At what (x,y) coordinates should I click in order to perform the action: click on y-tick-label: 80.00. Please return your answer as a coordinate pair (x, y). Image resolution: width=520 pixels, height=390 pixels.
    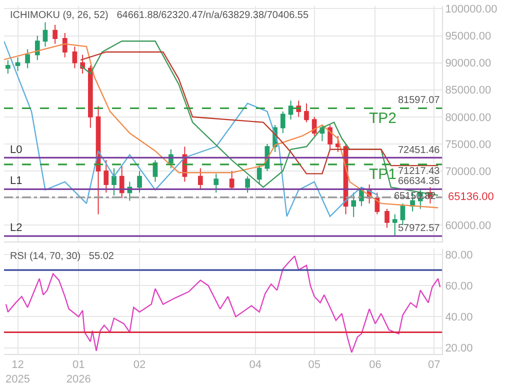
    Looking at the image, I should click on (459, 255).